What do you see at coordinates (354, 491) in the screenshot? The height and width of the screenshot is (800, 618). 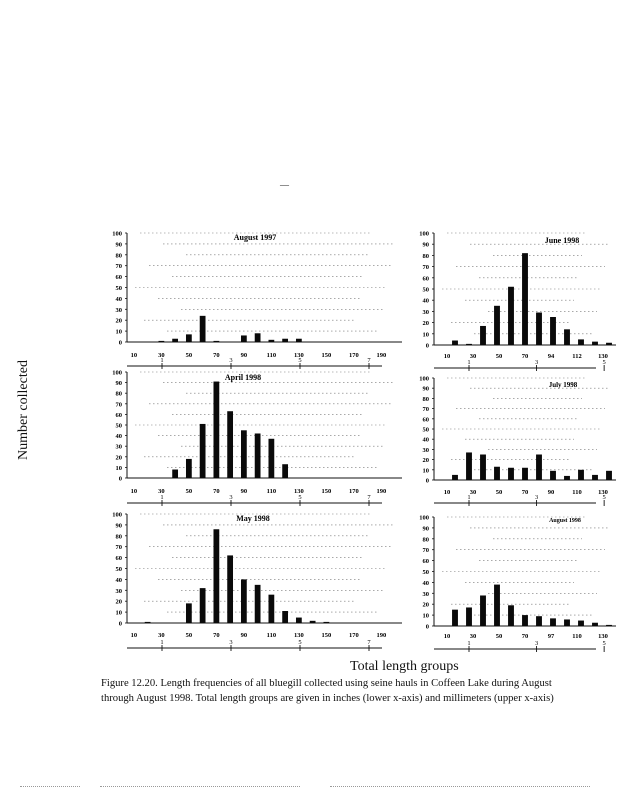 I see `mm-tick-label: 170` at bounding box center [354, 491].